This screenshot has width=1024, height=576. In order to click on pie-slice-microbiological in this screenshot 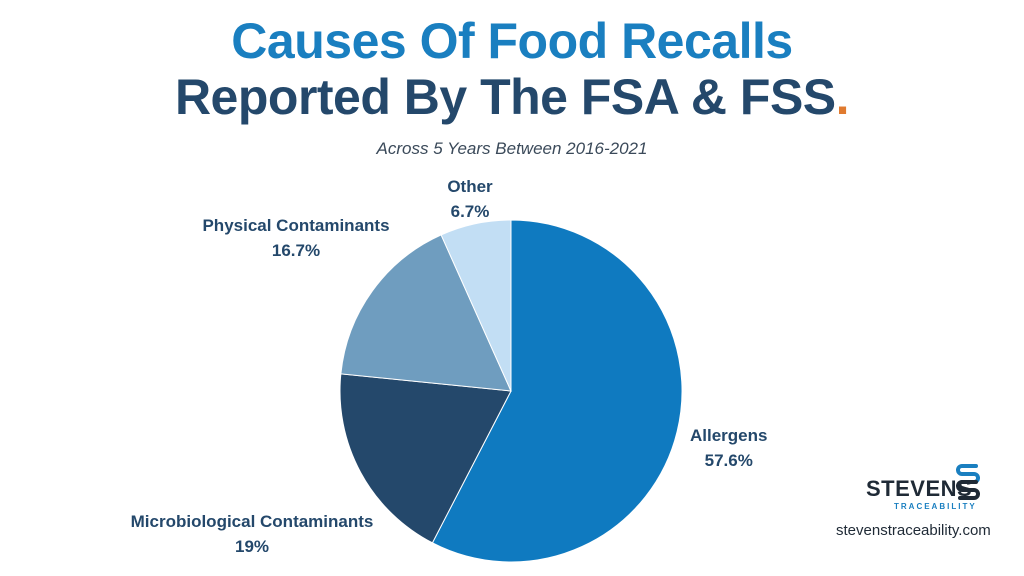, I will do `click(425, 458)`.